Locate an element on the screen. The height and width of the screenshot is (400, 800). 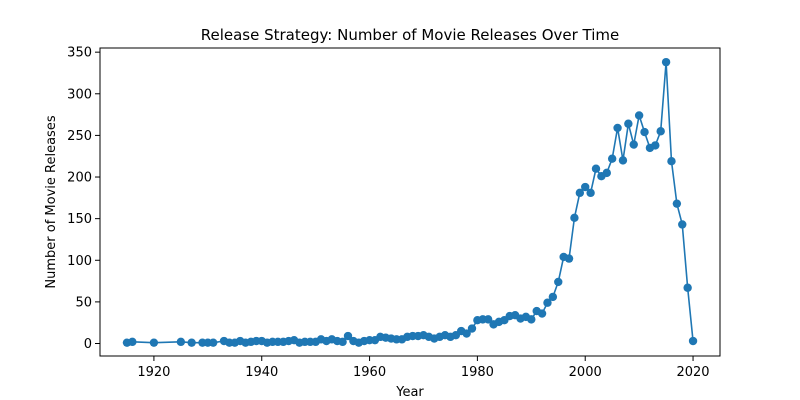
y-axis-label: Number of Movie Releases is located at coordinates (51, 201).